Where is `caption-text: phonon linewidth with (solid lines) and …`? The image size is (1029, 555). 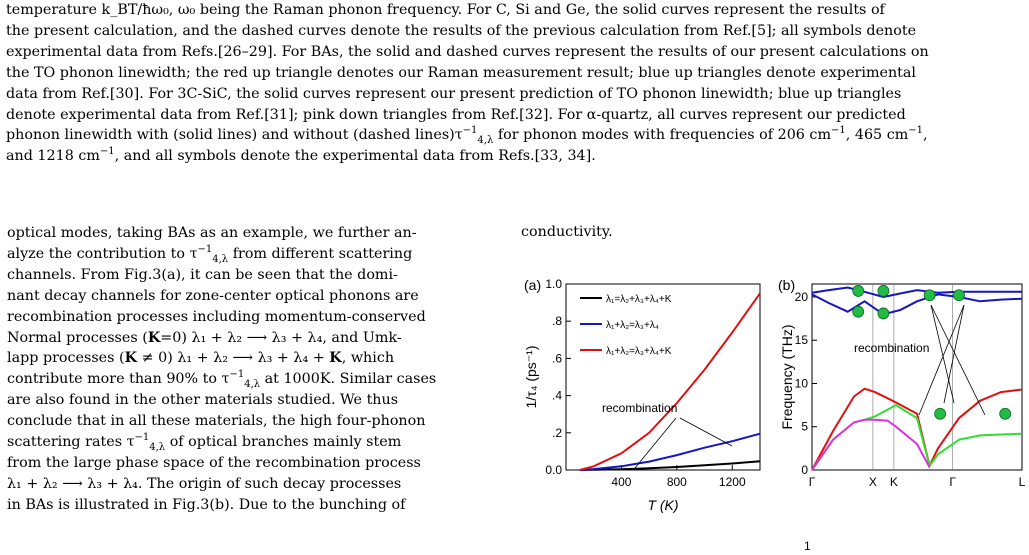 caption-text: phonon linewidth with (solid lines) and … is located at coordinates (234, 135).